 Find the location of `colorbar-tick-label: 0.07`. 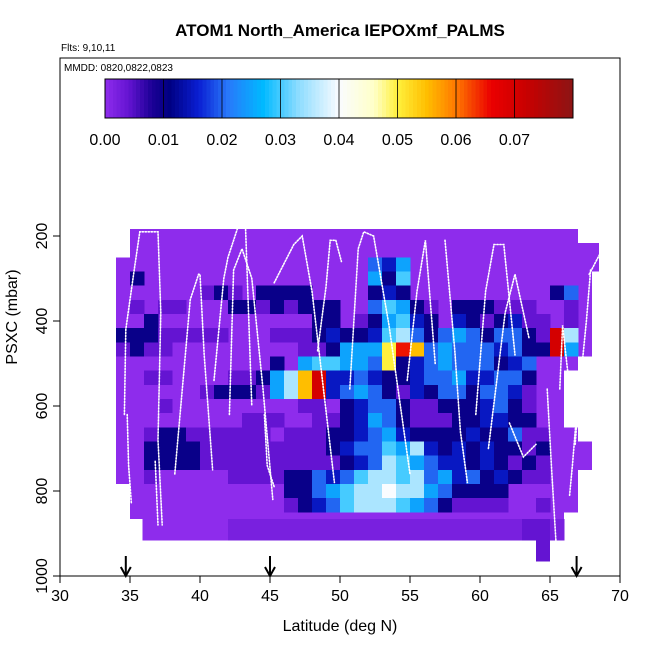

colorbar-tick-label: 0.07 is located at coordinates (514, 140).